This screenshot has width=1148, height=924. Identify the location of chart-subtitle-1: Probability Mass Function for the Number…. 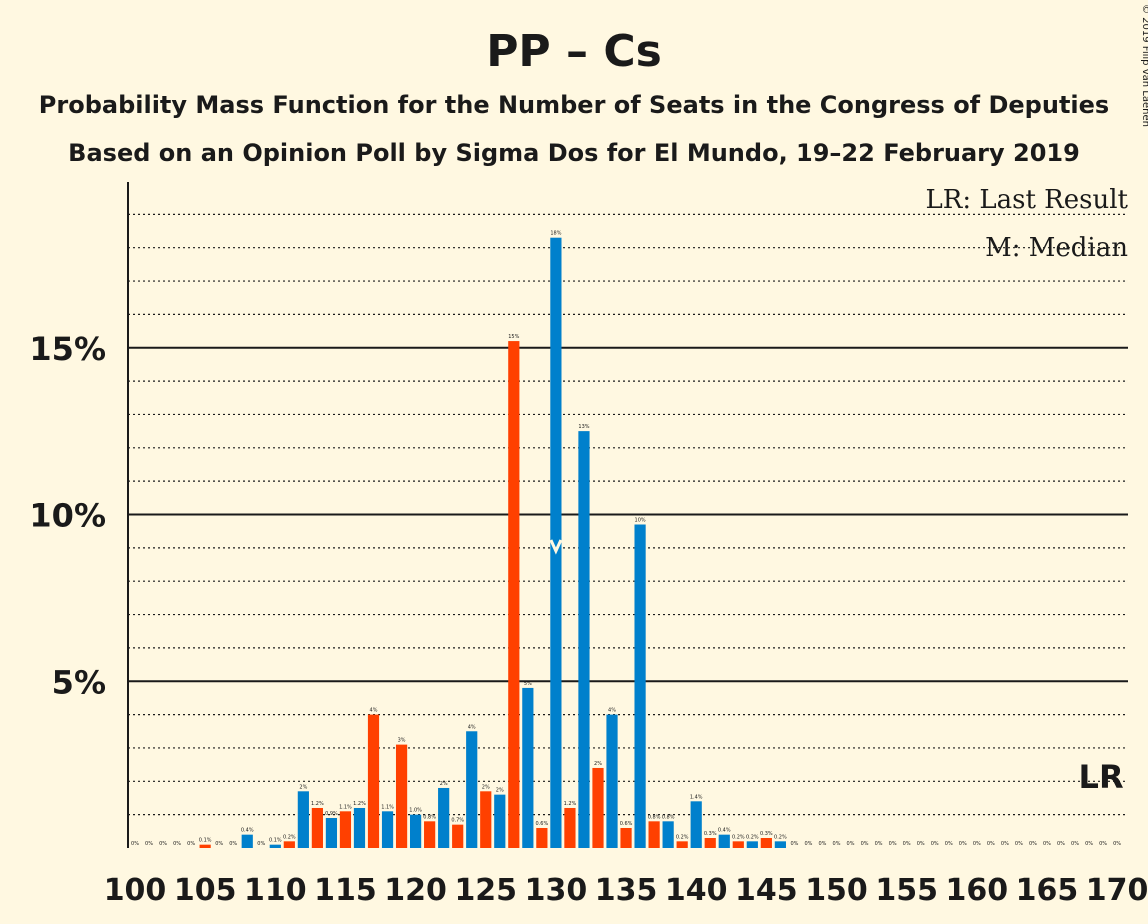
(574, 105).